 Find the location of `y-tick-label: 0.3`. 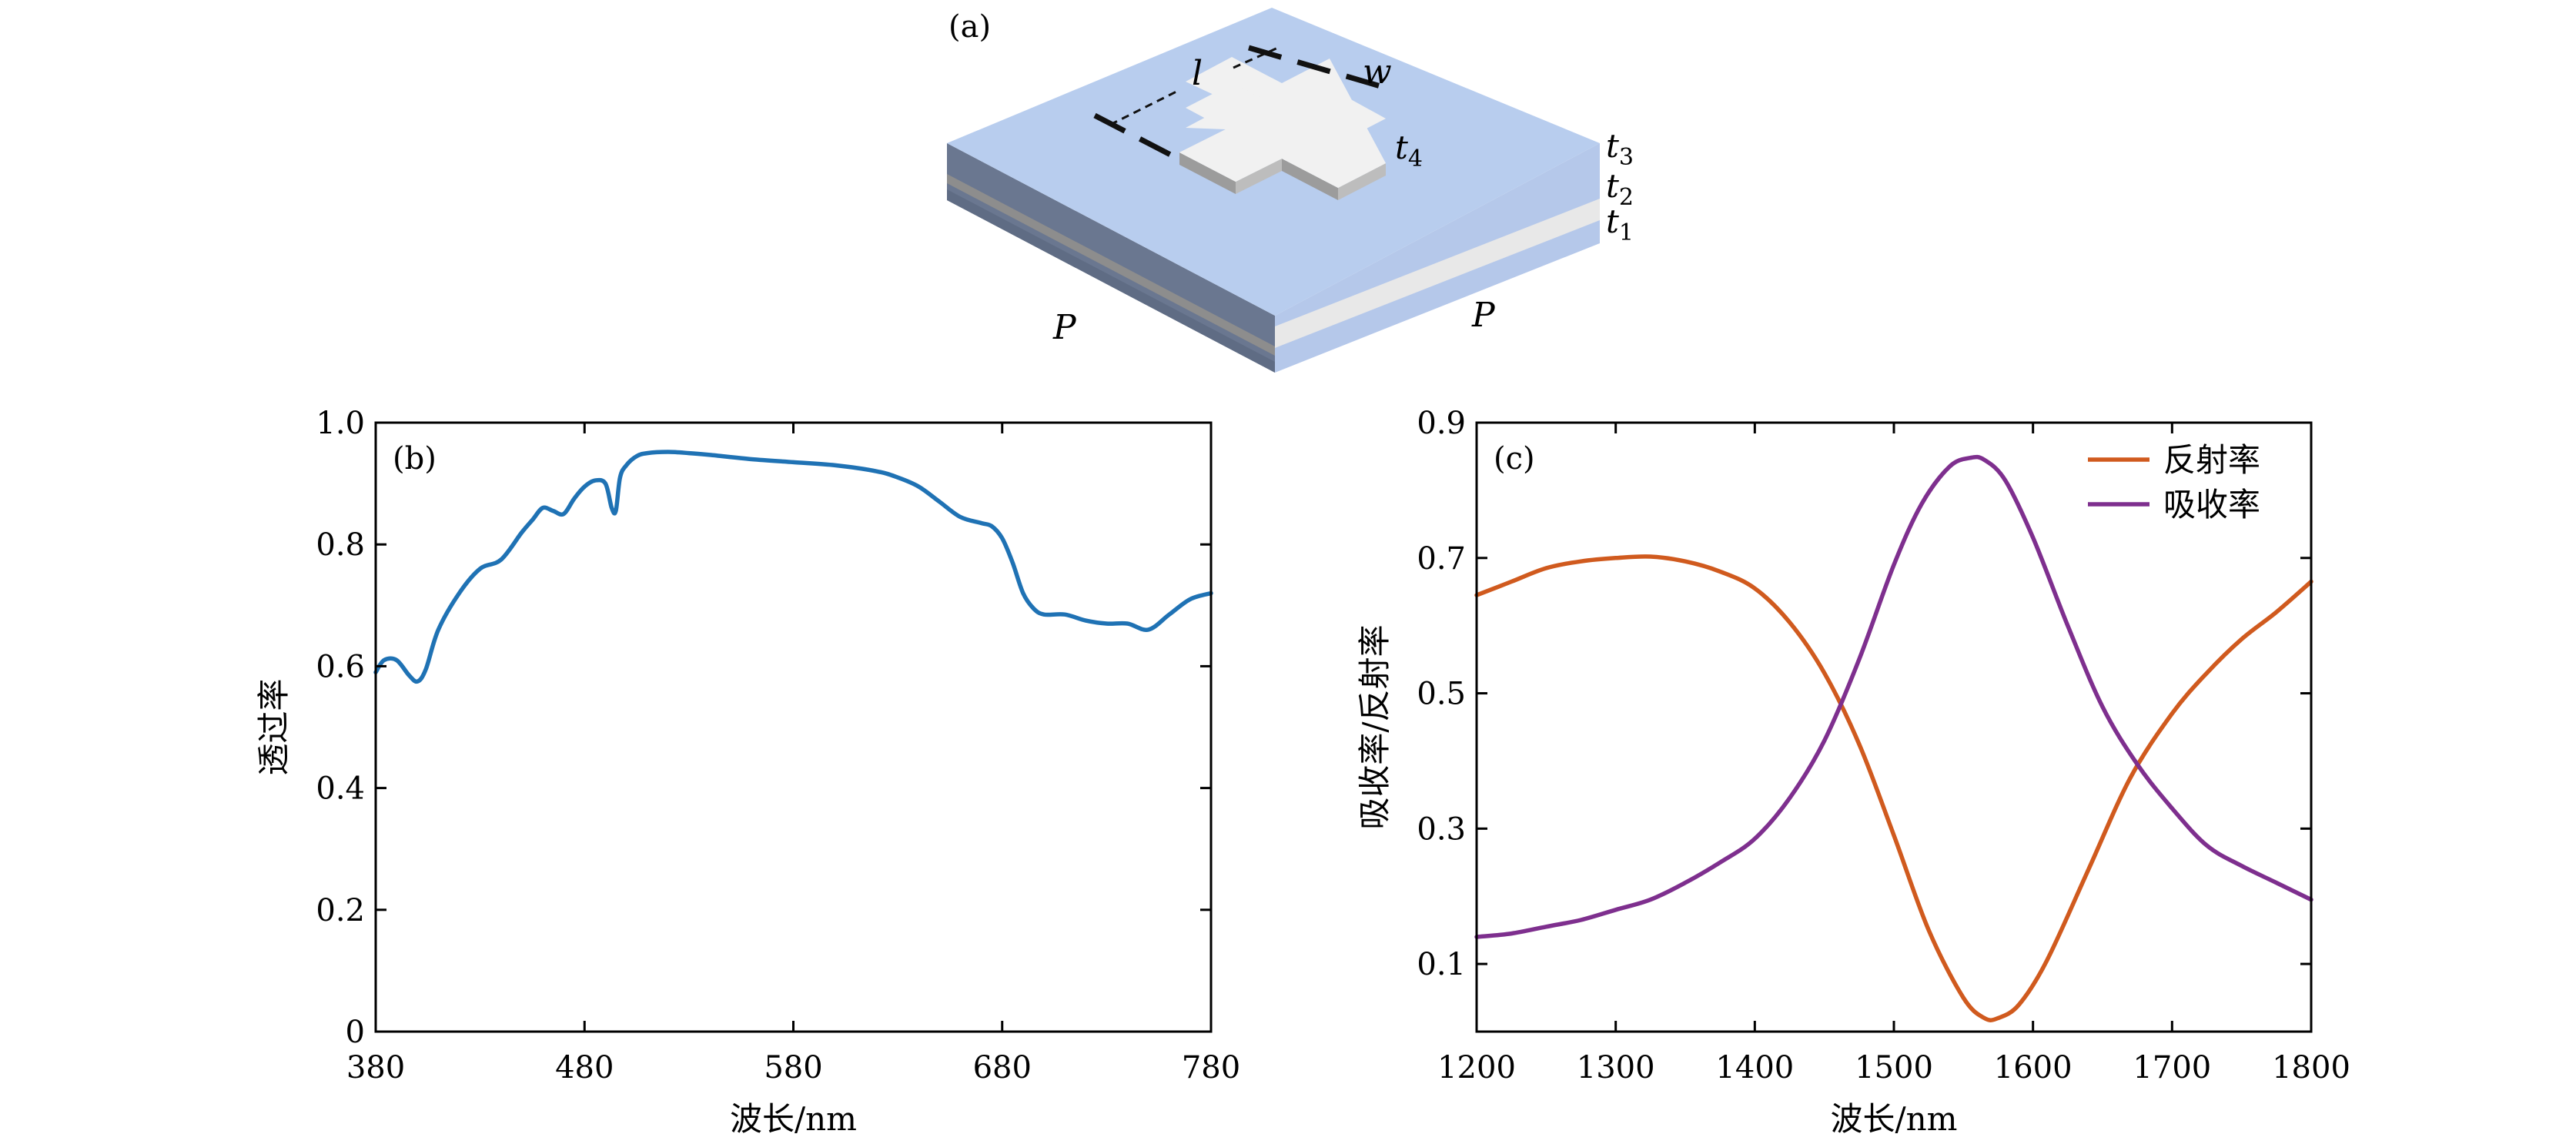

y-tick-label: 0.3 is located at coordinates (1442, 829).